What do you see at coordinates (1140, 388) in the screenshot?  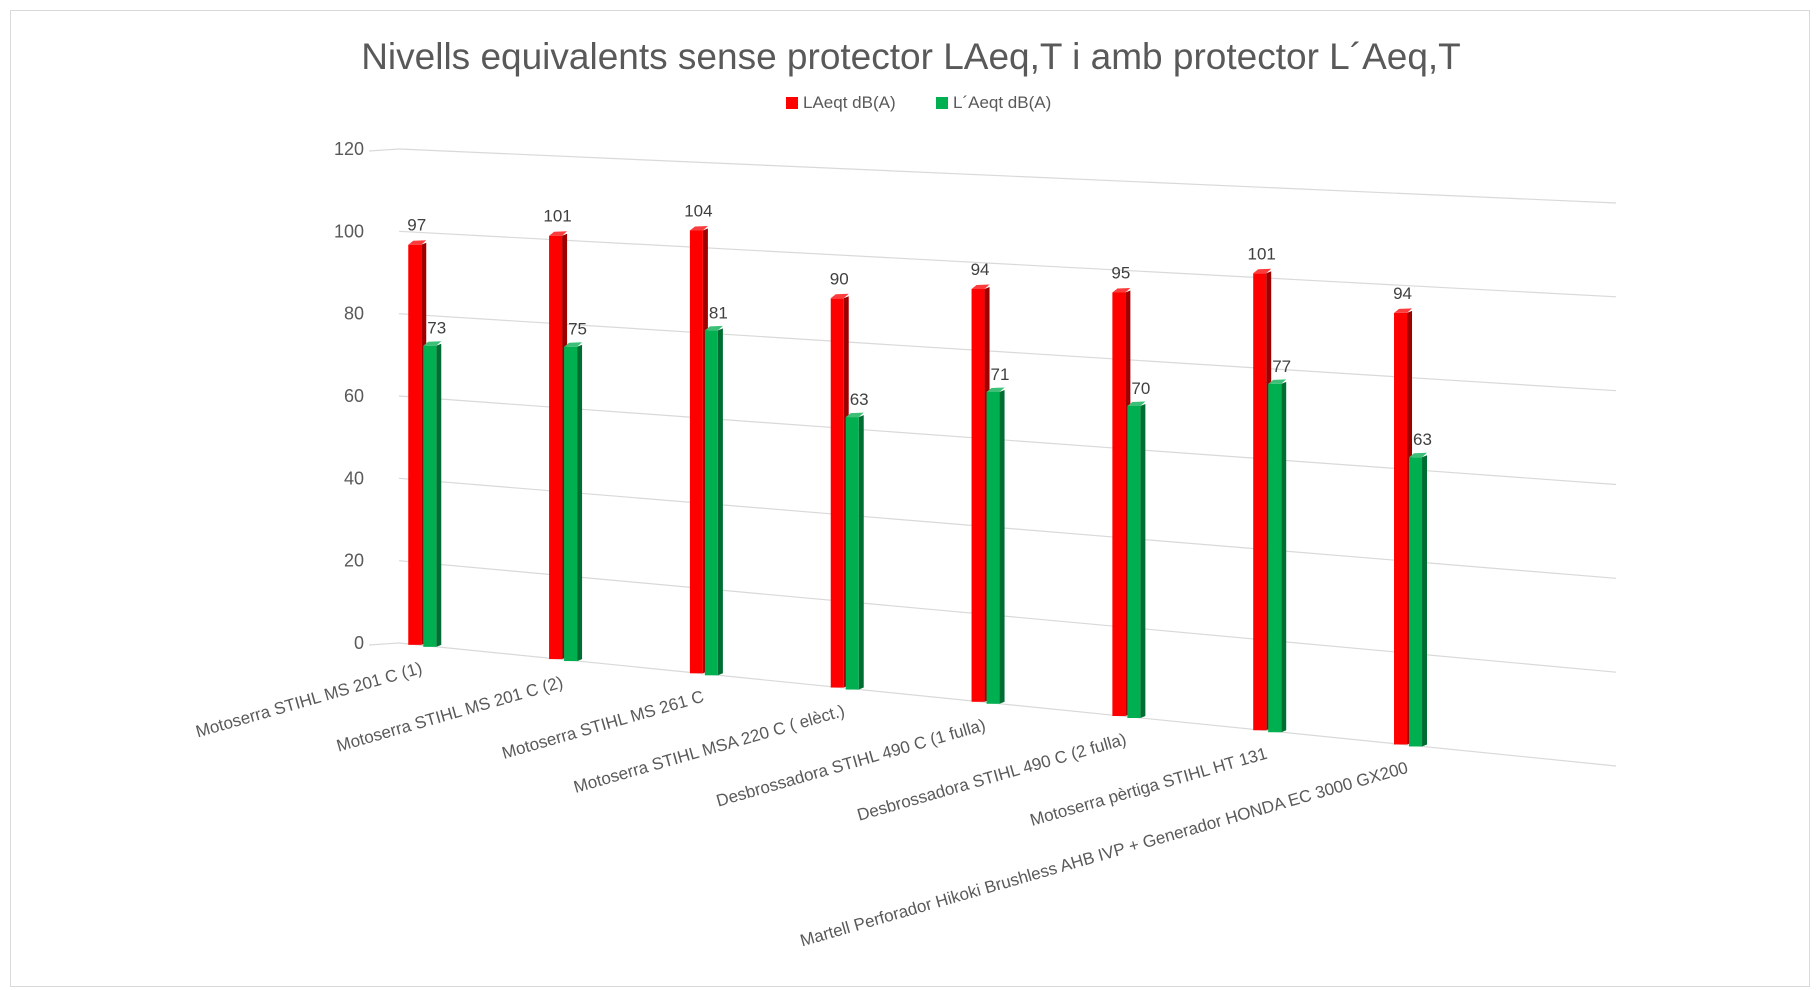 I see `data-label-1-5: 70` at bounding box center [1140, 388].